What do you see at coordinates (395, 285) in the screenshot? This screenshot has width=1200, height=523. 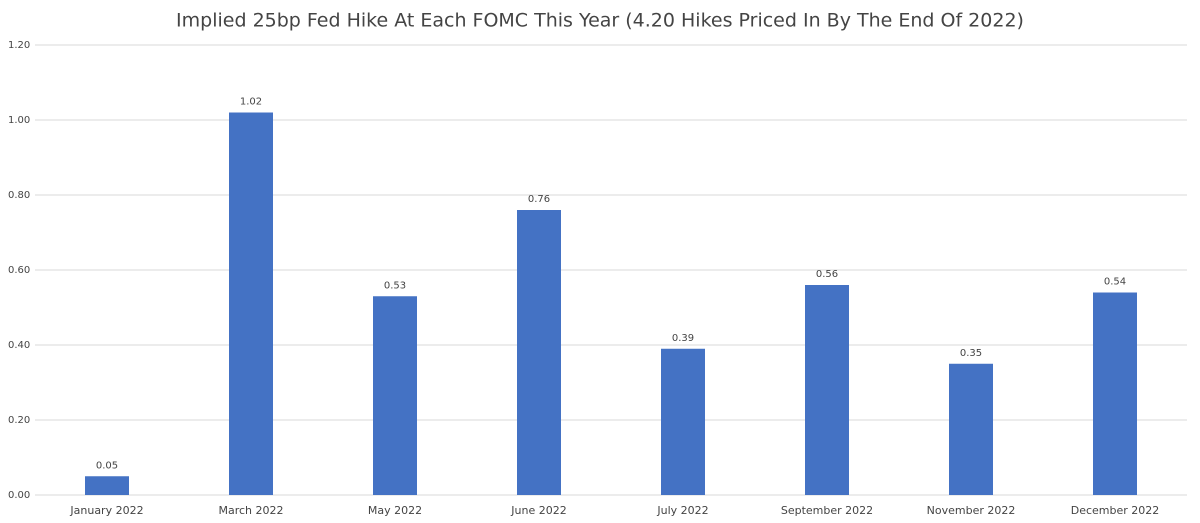 I see `data-label: 0.53` at bounding box center [395, 285].